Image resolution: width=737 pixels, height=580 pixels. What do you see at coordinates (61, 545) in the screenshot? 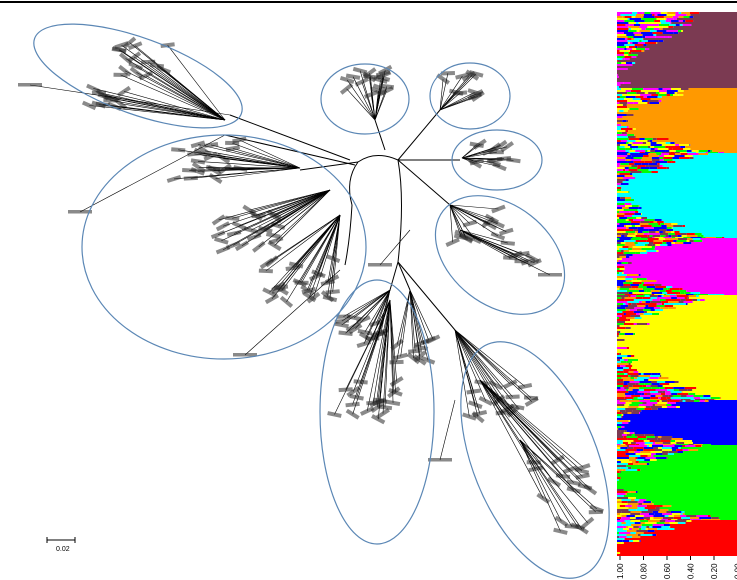
I see `scale-bar: 0.02` at bounding box center [61, 545].